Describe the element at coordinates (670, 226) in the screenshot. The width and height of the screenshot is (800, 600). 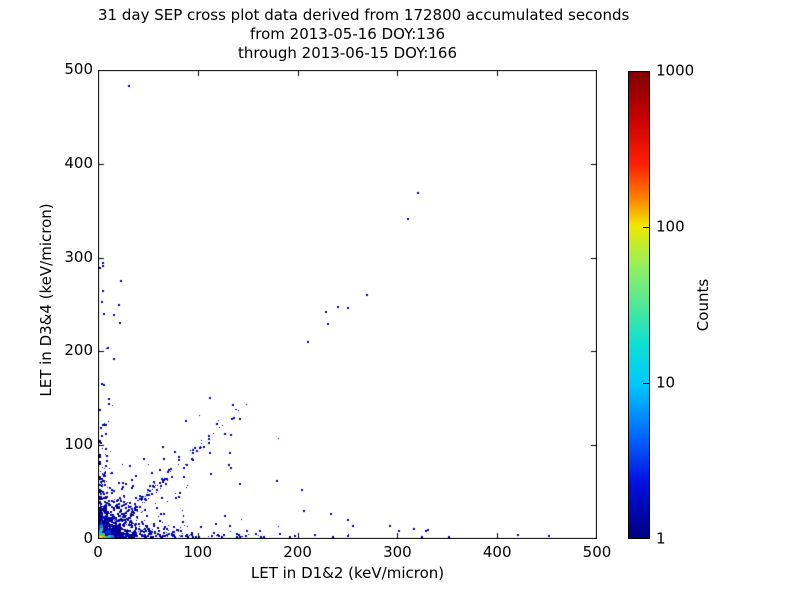
I see `colorbar-tick-label-100: 100` at that location.